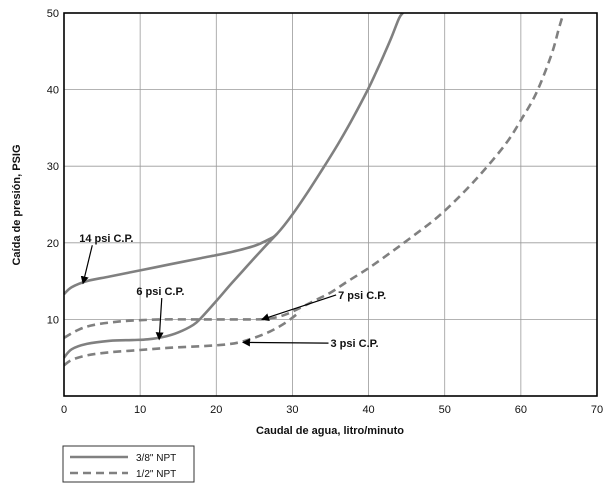  What do you see at coordinates (292, 410) in the screenshot?
I see `x-tick-label-3: 30` at bounding box center [292, 410].